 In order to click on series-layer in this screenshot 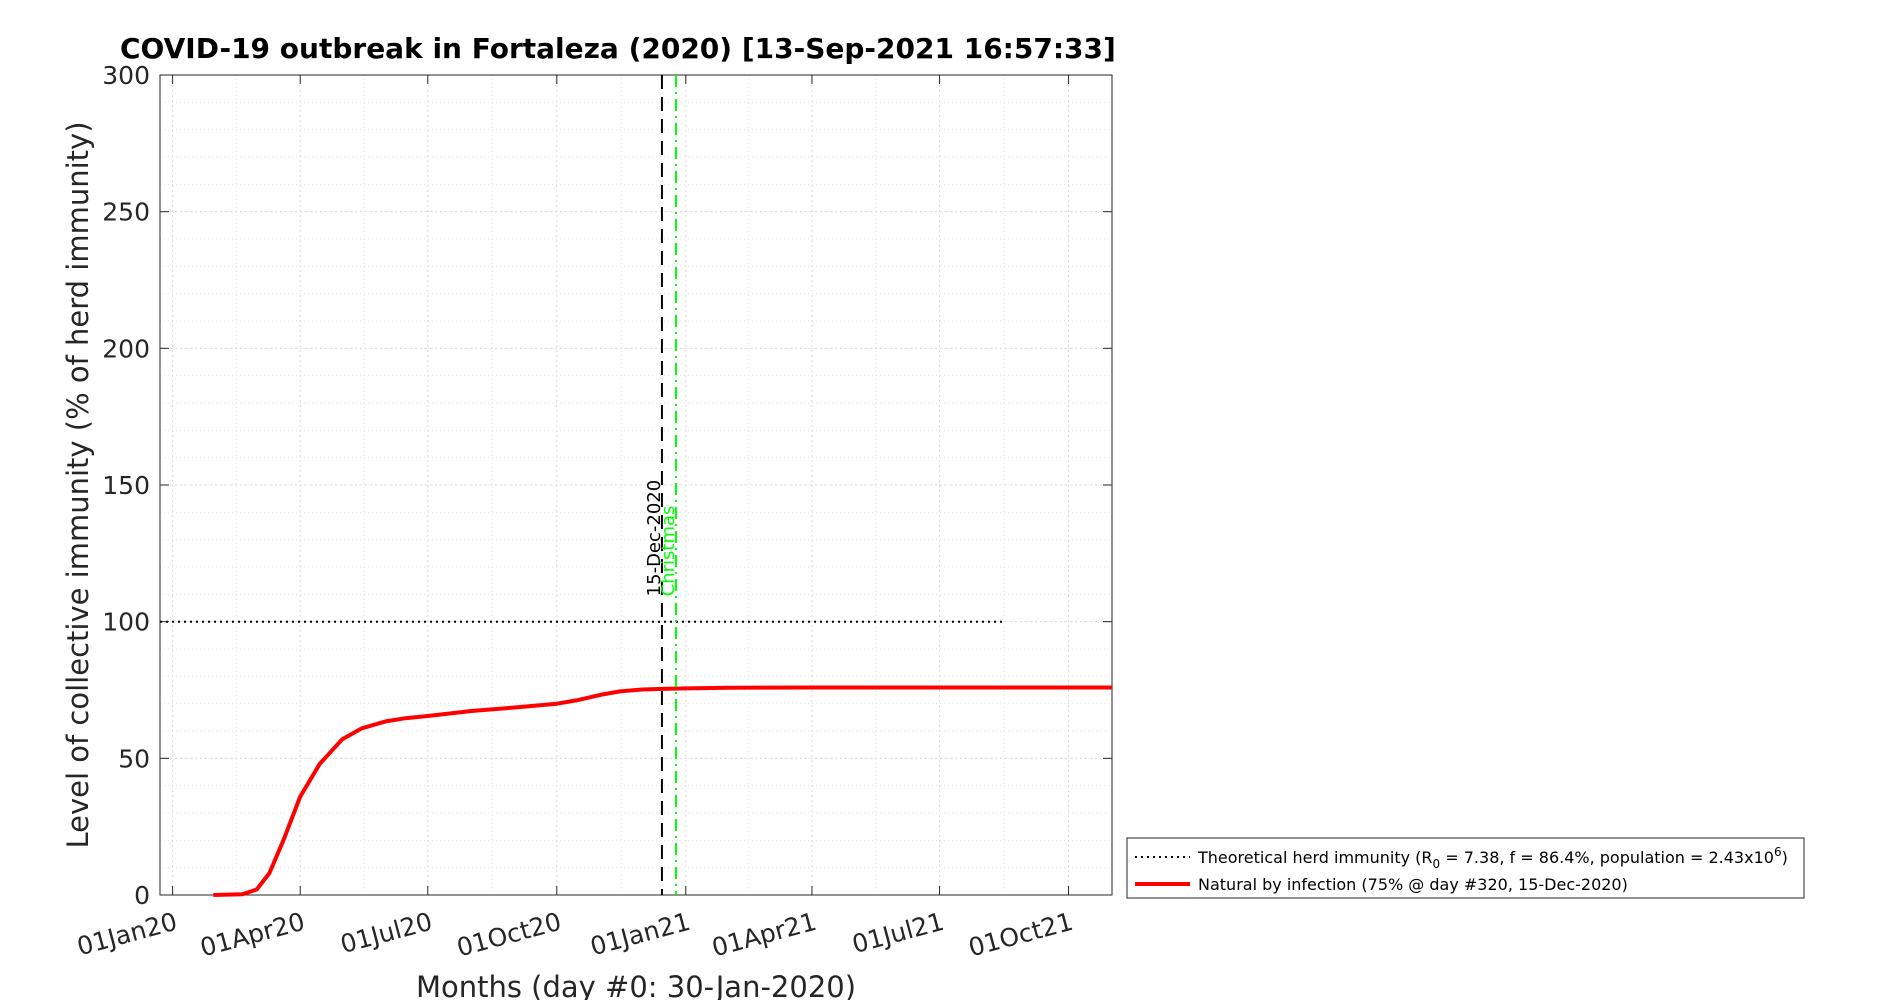, I will do `click(636, 758)`.